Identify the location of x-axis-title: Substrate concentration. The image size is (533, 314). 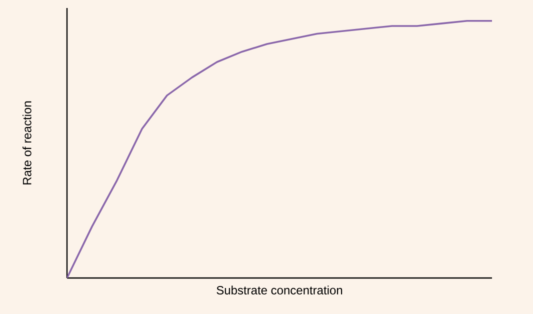
(279, 290).